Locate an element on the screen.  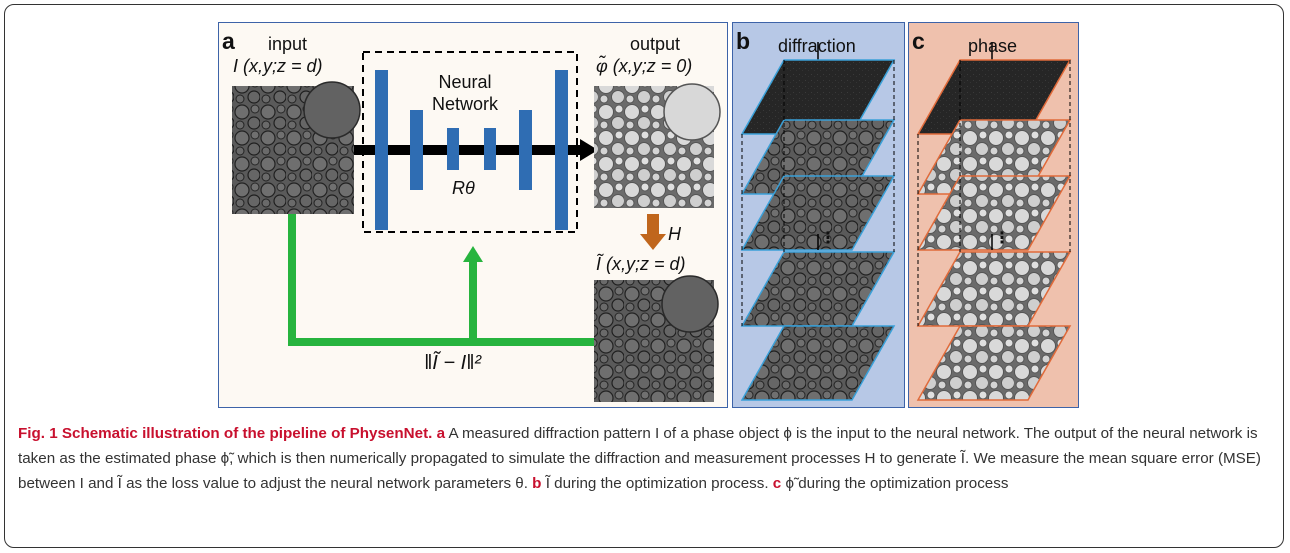
h-arrow is located at coordinates (653, 232).